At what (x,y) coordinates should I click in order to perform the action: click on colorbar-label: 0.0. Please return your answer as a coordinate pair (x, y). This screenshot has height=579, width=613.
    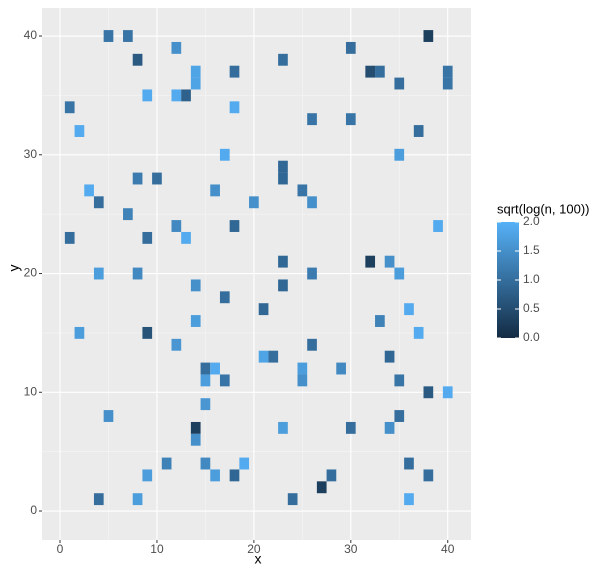
    Looking at the image, I should click on (531, 337).